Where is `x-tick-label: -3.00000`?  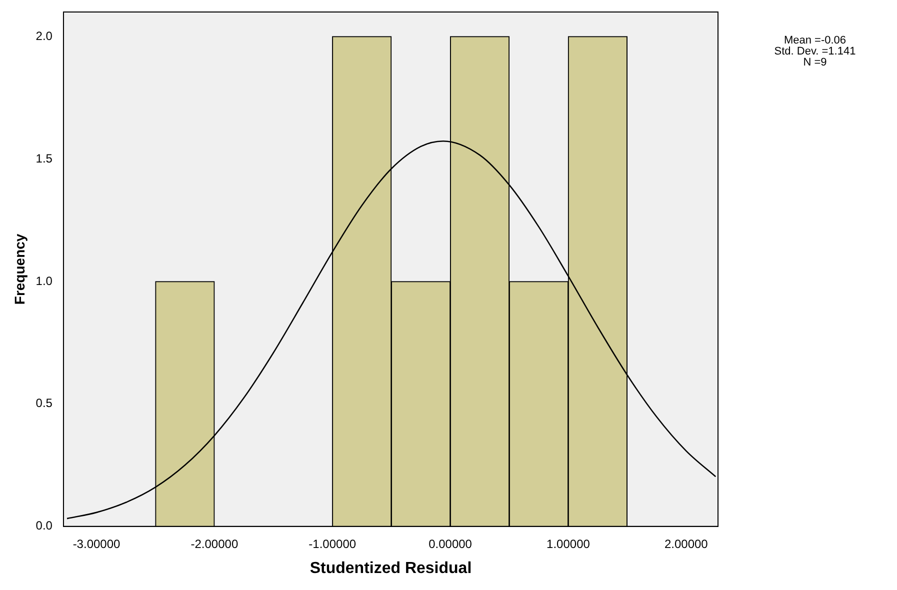
x-tick-label: -3.00000 is located at coordinates (96, 543).